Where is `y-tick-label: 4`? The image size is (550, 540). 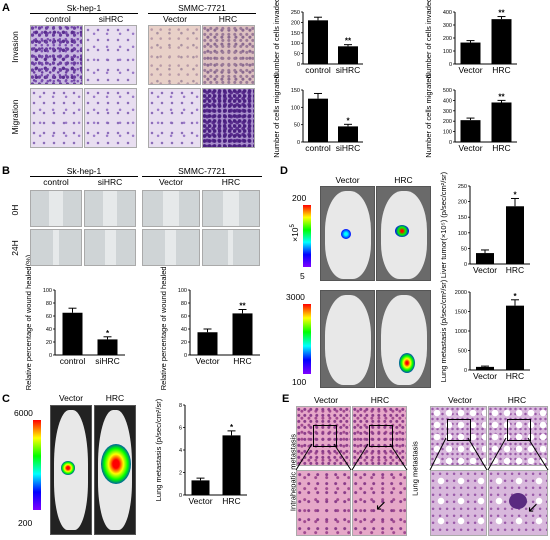
y-tick-label: 4 is located at coordinates (180, 451).